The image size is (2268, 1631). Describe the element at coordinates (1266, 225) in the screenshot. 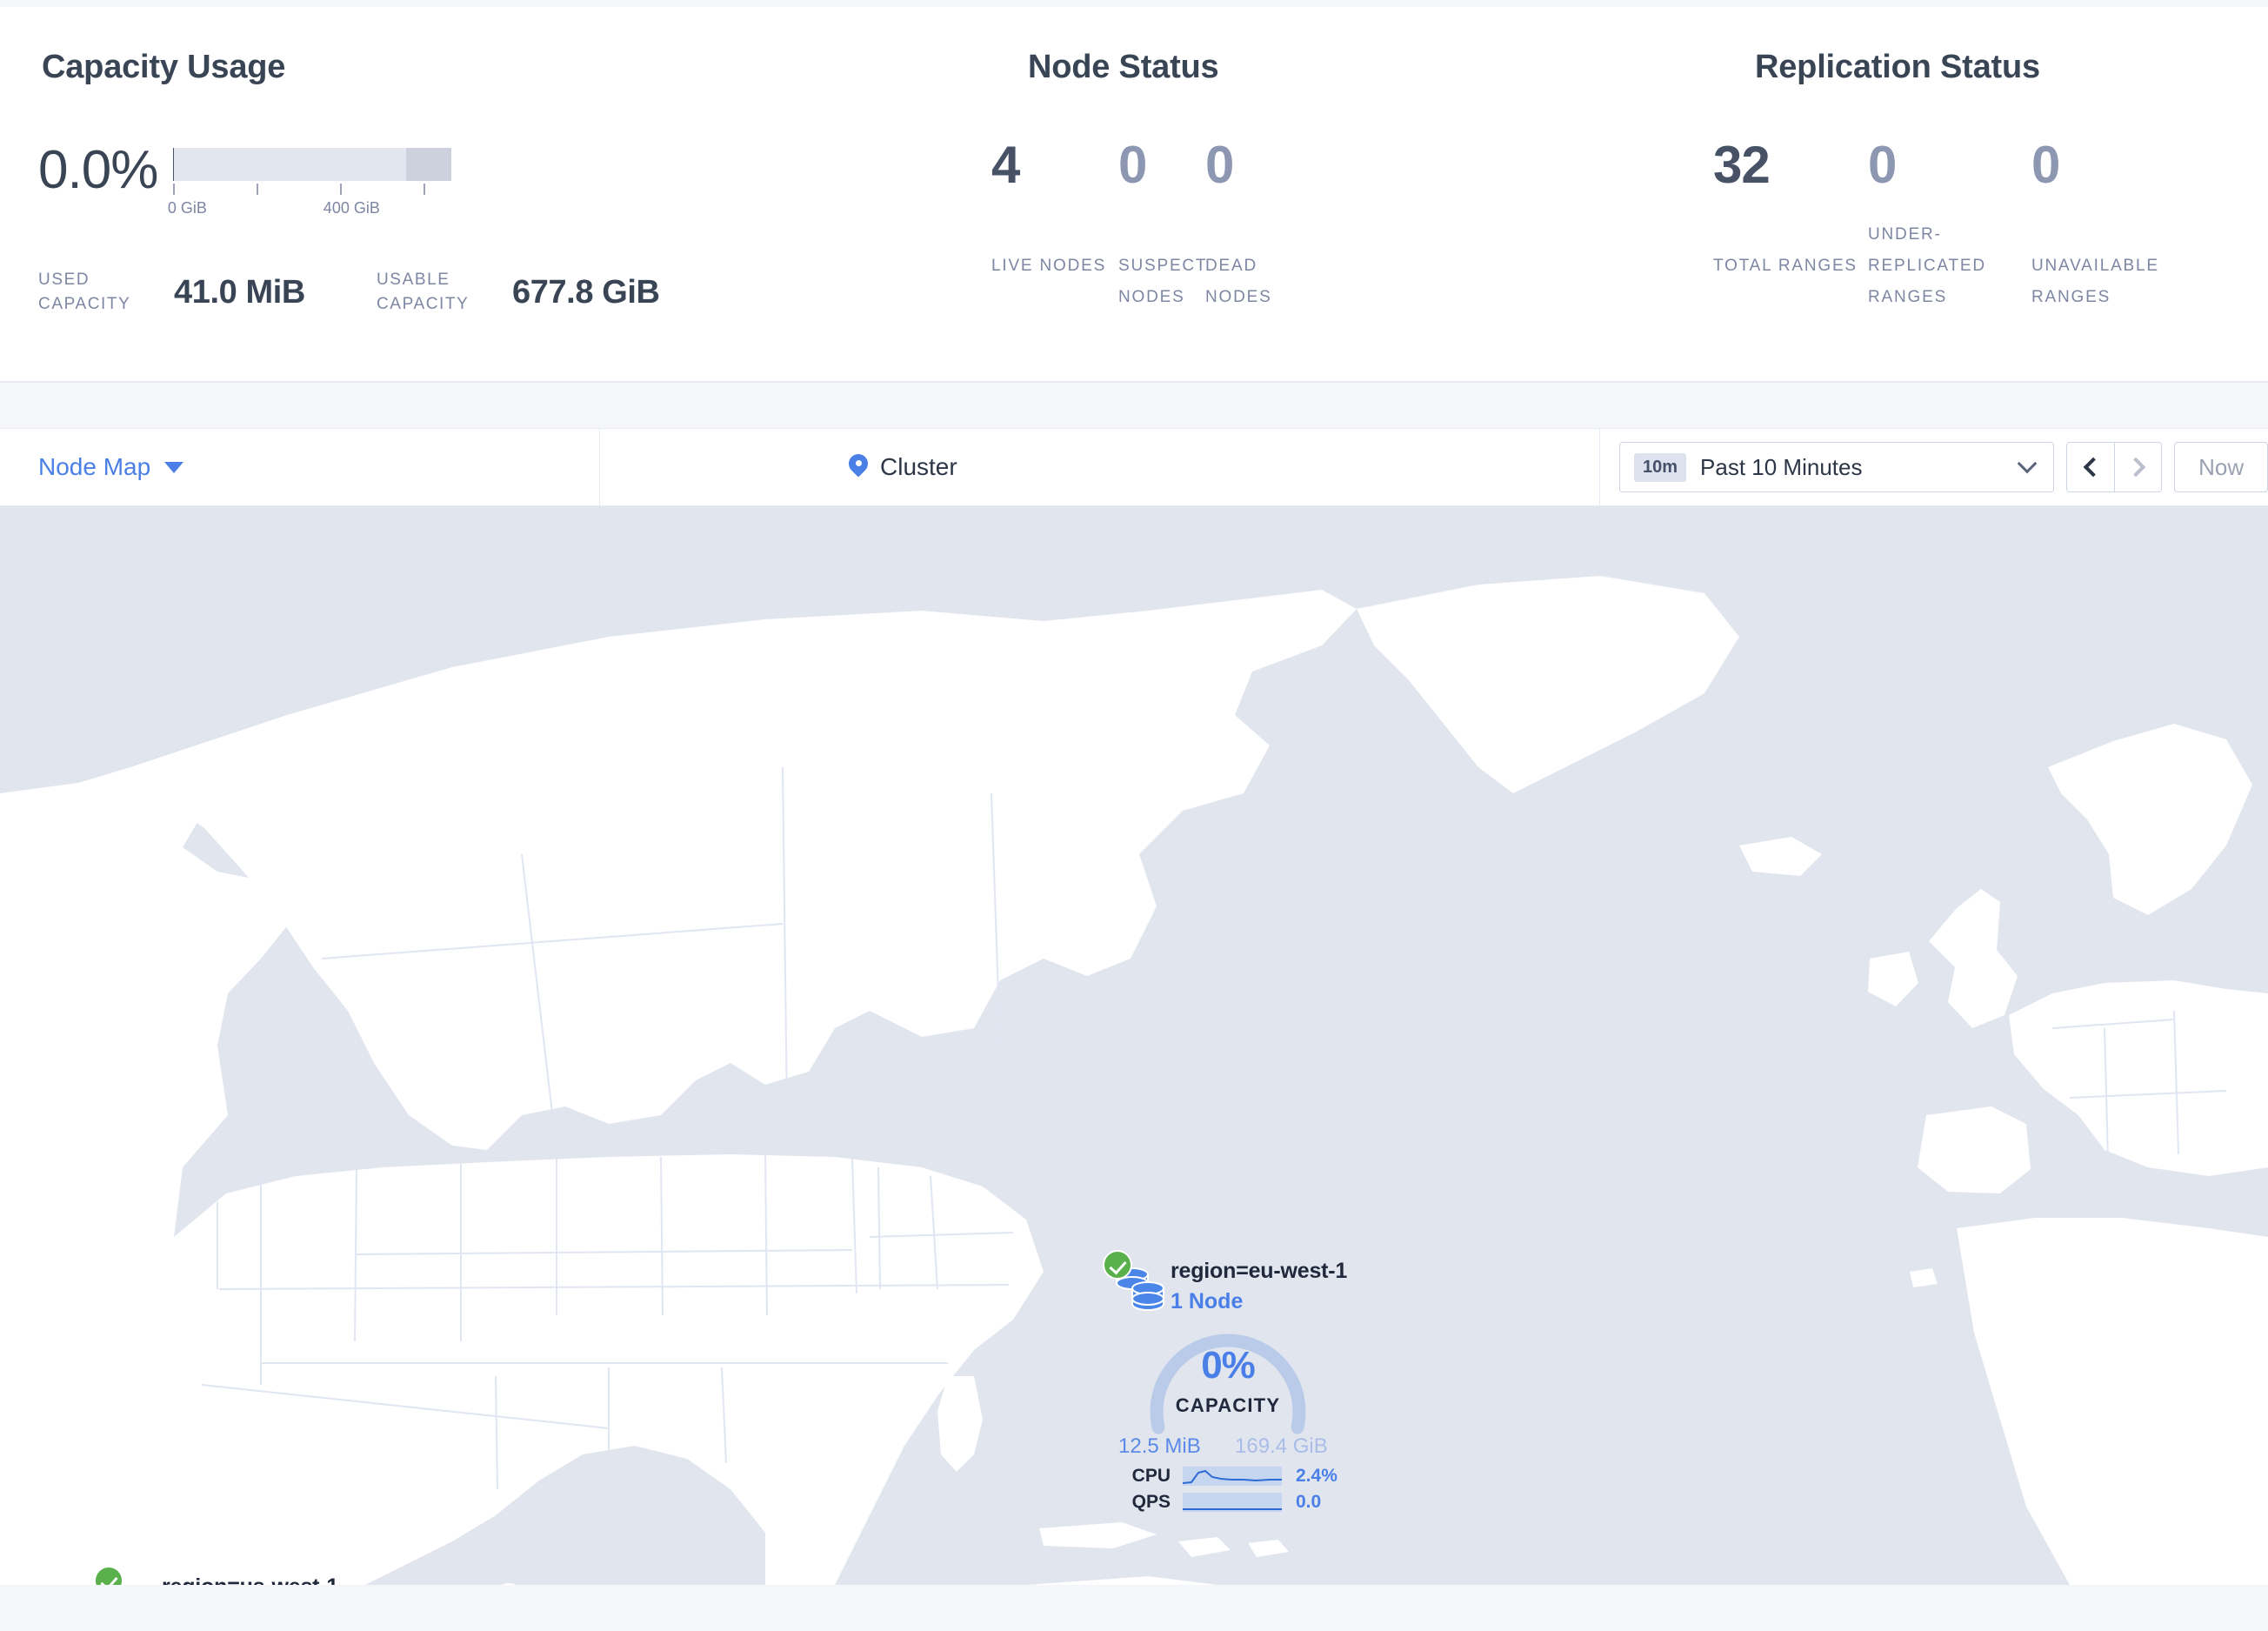

I see `dead-nodes-stat: 0 DEAD NODES` at that location.